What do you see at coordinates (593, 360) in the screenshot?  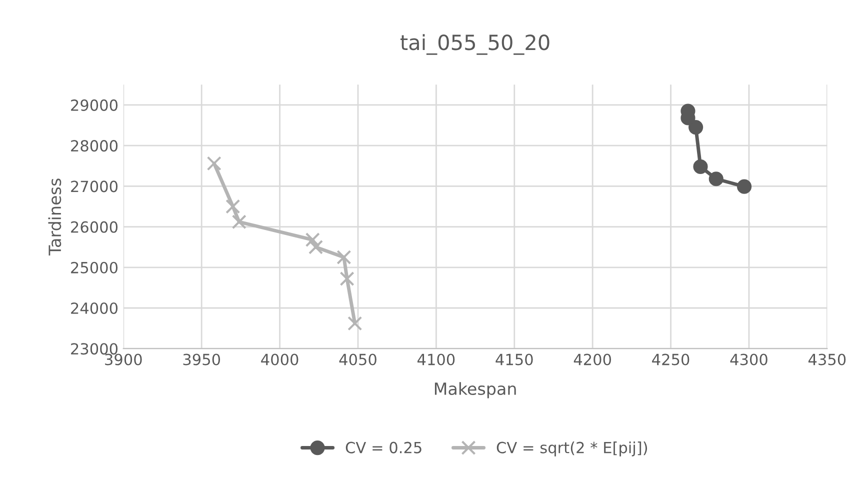 I see `x-tick-label: 4200` at bounding box center [593, 360].